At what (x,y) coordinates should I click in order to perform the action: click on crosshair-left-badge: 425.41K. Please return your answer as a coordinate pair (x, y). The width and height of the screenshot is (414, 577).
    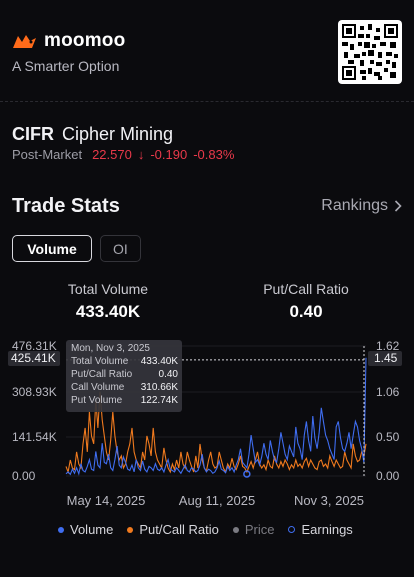
    Looking at the image, I should click on (34, 358).